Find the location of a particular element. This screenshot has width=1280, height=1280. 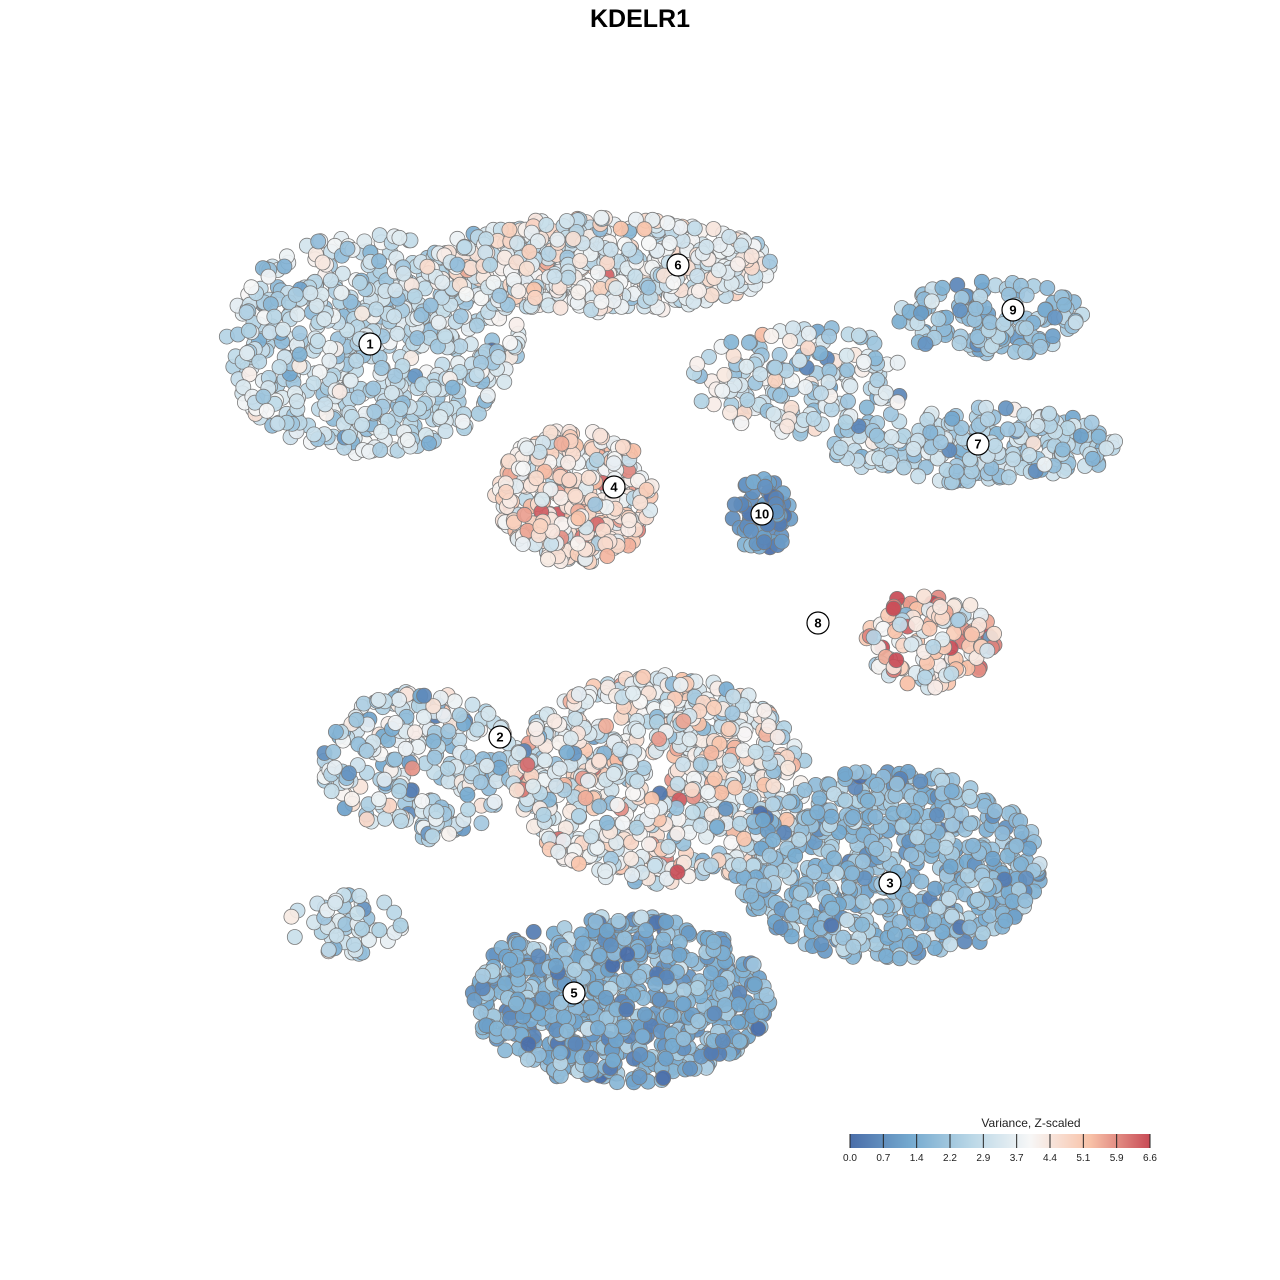

legend-tick-label: 0.0 is located at coordinates (850, 1158).